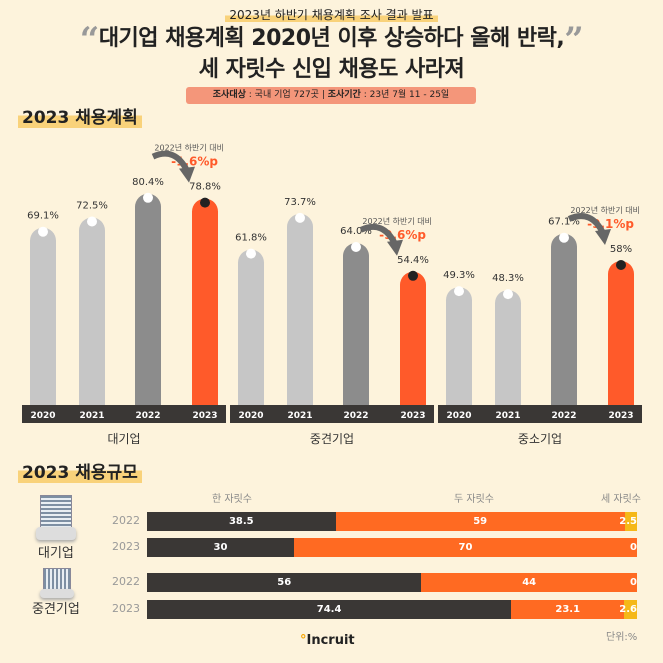 The image size is (663, 663). What do you see at coordinates (564, 222) in the screenshot?
I see `data-label: 67.1%` at bounding box center [564, 222].